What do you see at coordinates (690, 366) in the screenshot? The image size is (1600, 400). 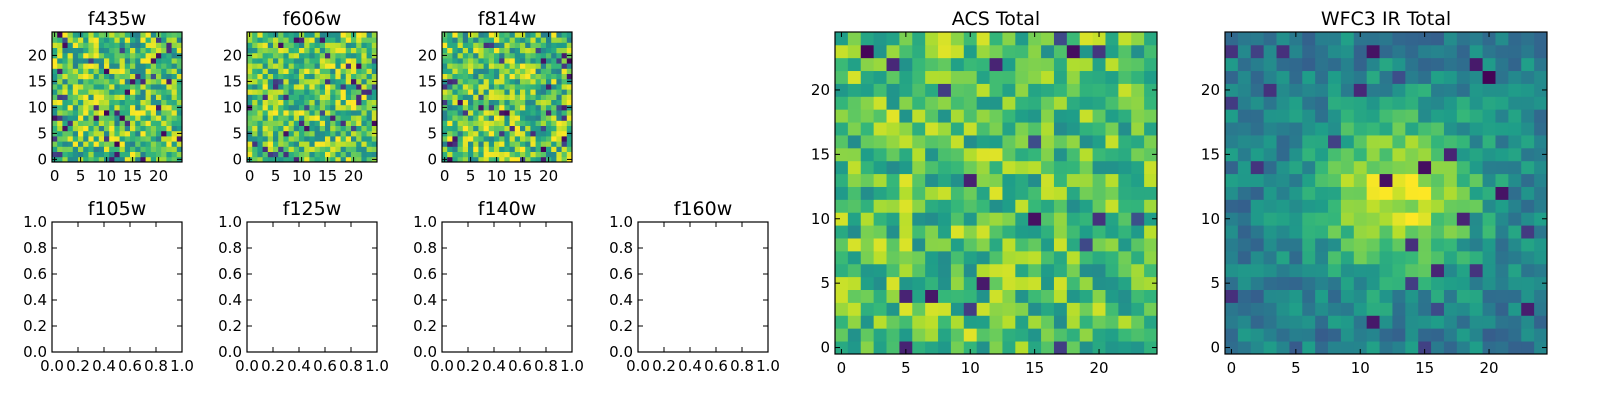 I see `f160w-xtick-label: 0.4` at bounding box center [690, 366].